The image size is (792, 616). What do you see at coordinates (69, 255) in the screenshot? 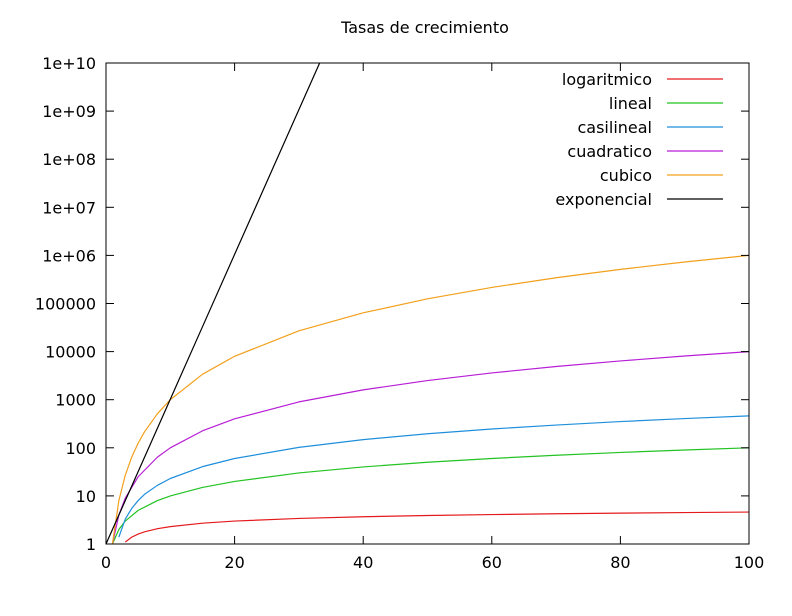
I see `y-tick-label: 1e+06` at bounding box center [69, 255].